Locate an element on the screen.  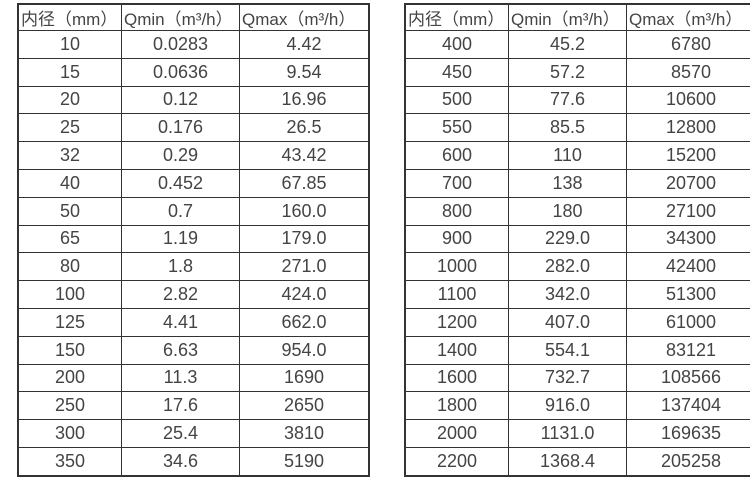
table-cell: 1.8 is located at coordinates (180, 267).